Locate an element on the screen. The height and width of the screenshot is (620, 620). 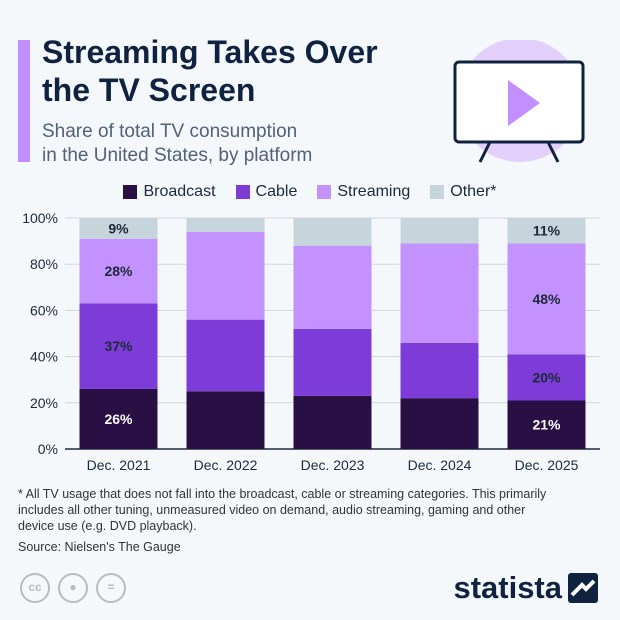
title-line: the TV Screen is located at coordinates (149, 90).